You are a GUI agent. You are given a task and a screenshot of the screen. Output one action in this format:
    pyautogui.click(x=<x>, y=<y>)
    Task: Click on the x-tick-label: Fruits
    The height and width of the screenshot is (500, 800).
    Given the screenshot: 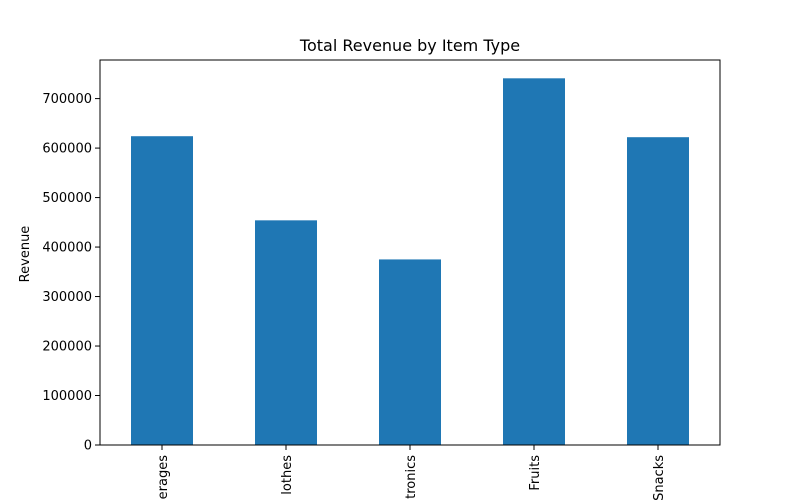 What is the action you would take?
    pyautogui.click(x=535, y=473)
    